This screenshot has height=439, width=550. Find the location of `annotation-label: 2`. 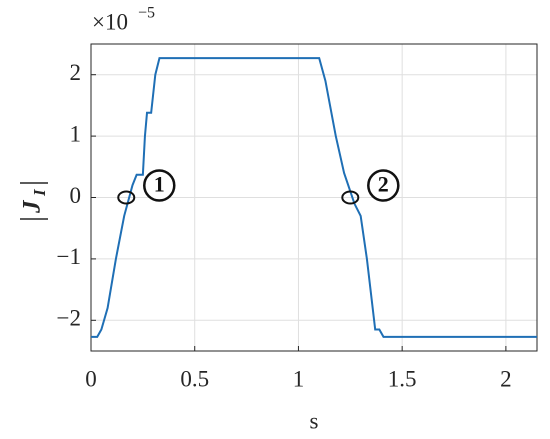

annotation-label: 2 is located at coordinates (383, 184).